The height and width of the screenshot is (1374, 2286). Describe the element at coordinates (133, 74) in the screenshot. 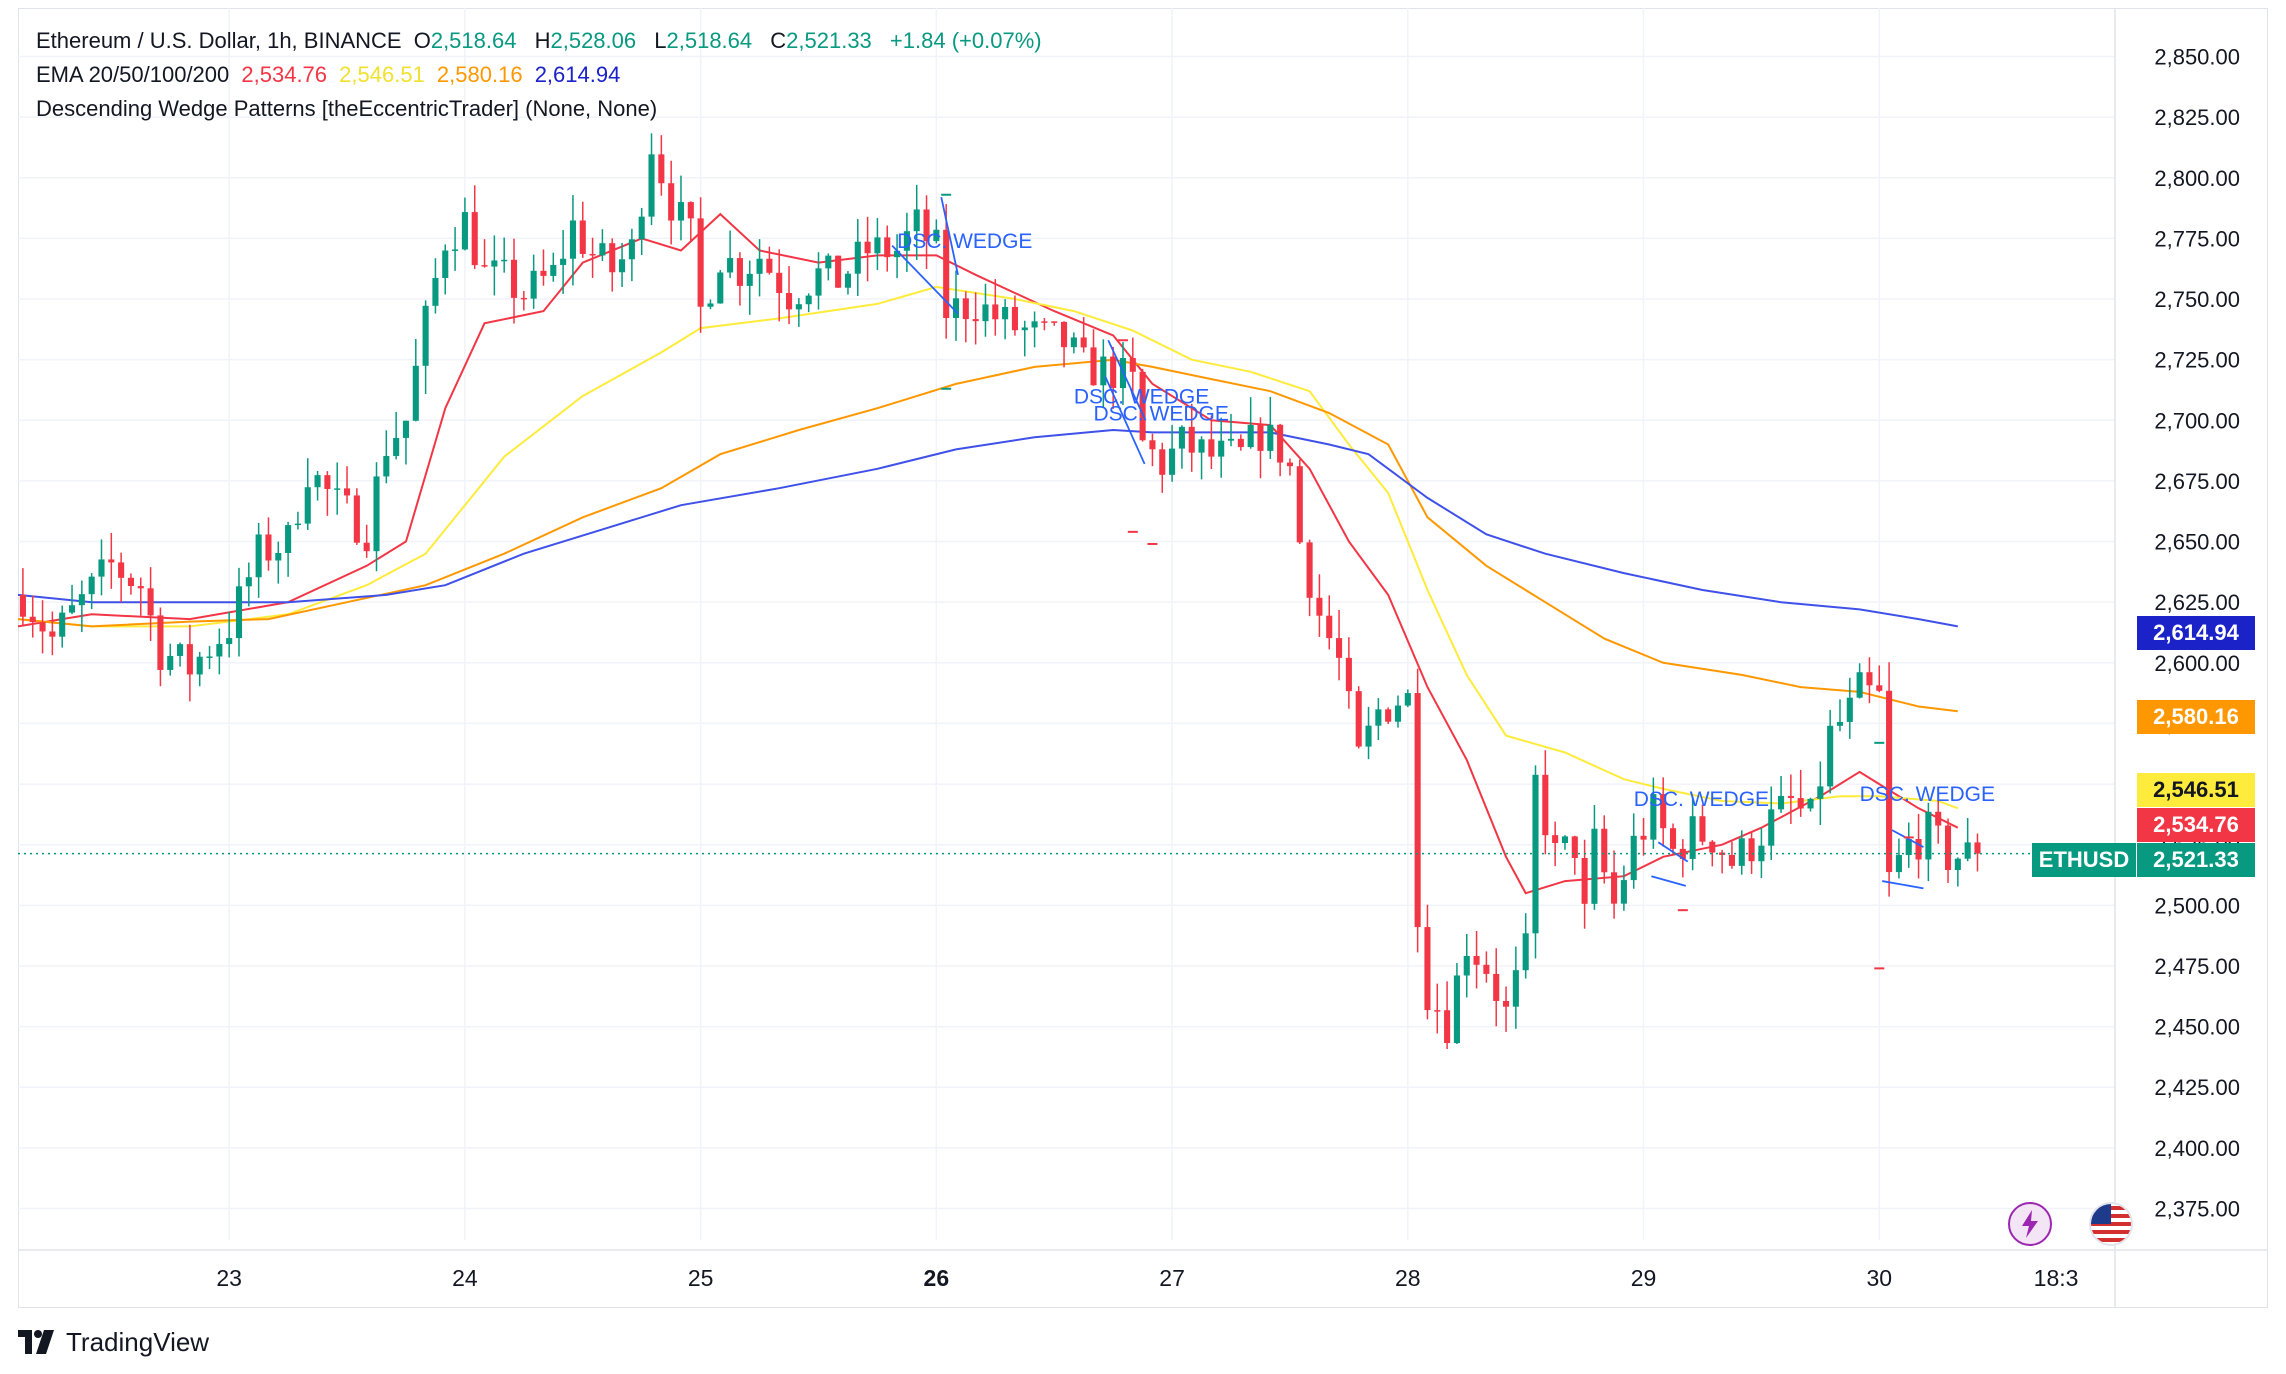

I see `ema-legend-label: EMA 20/50/100/200` at that location.